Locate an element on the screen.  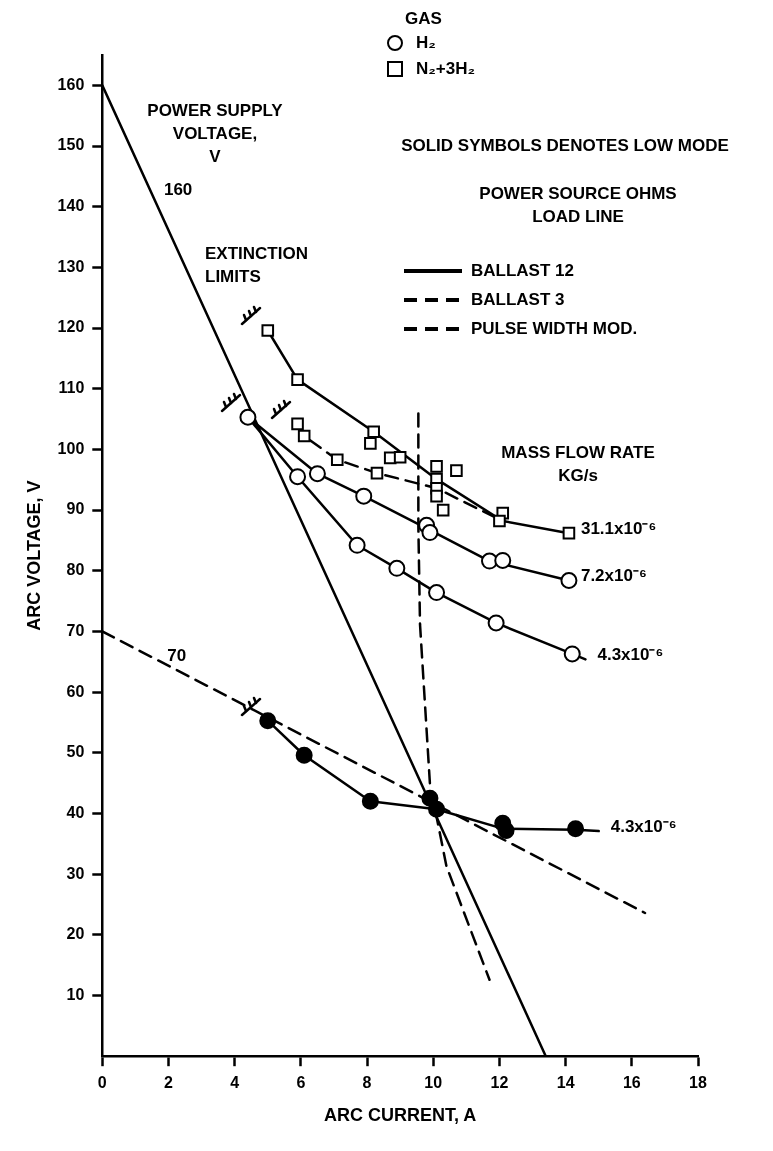
legend-label: N₂+3H₂ is located at coordinates (446, 69).